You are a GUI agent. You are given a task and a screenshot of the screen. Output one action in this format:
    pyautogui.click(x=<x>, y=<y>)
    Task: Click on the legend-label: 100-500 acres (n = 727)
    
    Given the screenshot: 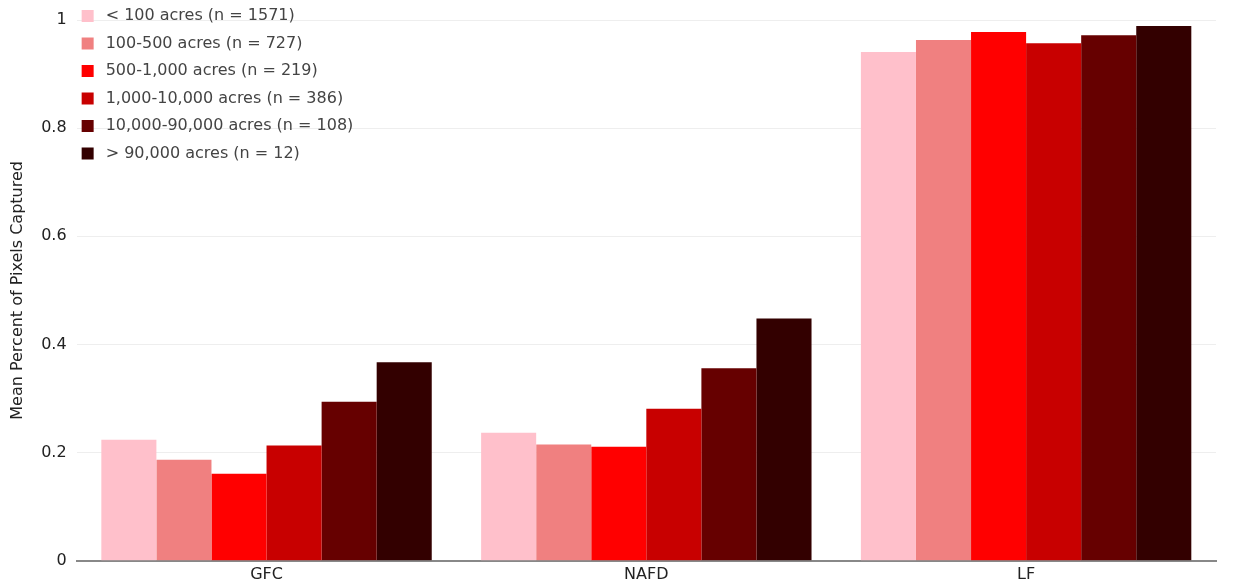 What is the action you would take?
    pyautogui.click(x=204, y=42)
    